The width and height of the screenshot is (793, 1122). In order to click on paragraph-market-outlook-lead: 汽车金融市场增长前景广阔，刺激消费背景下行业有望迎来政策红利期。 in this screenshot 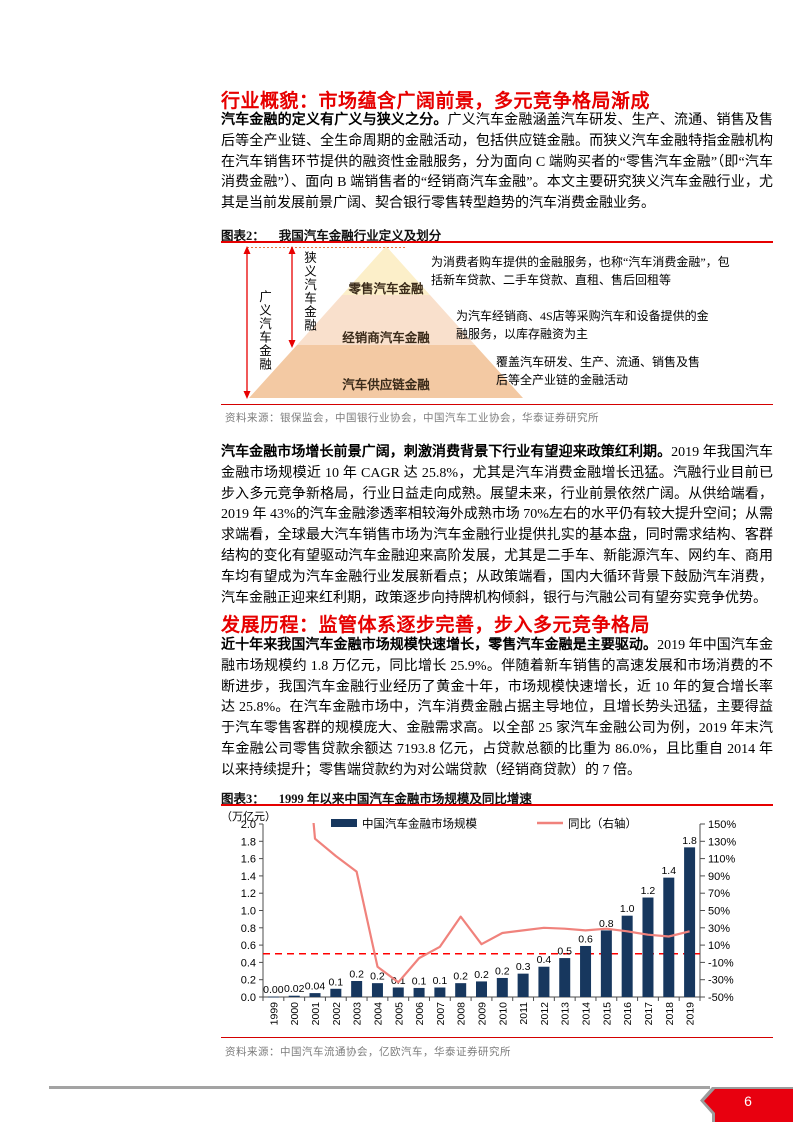, I will do `click(446, 452)`.